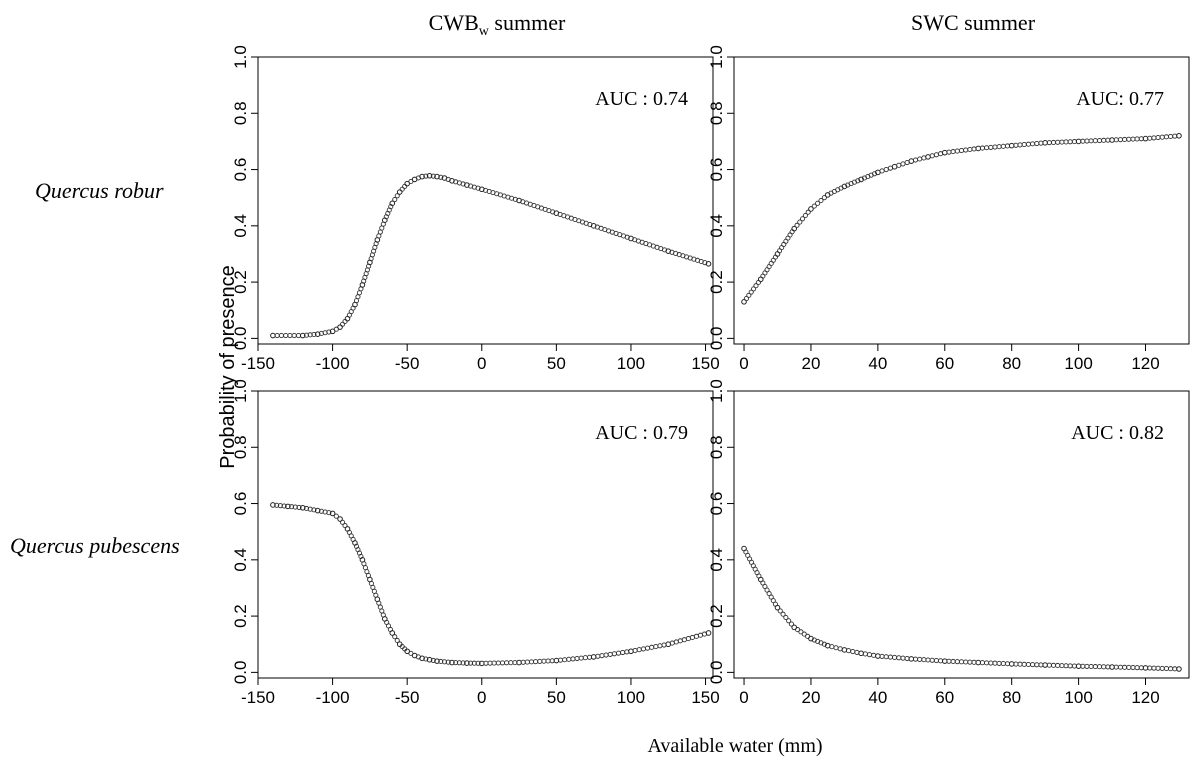 The height and width of the screenshot is (761, 1192). I want to click on x-tick-label: -100, so click(333, 697).